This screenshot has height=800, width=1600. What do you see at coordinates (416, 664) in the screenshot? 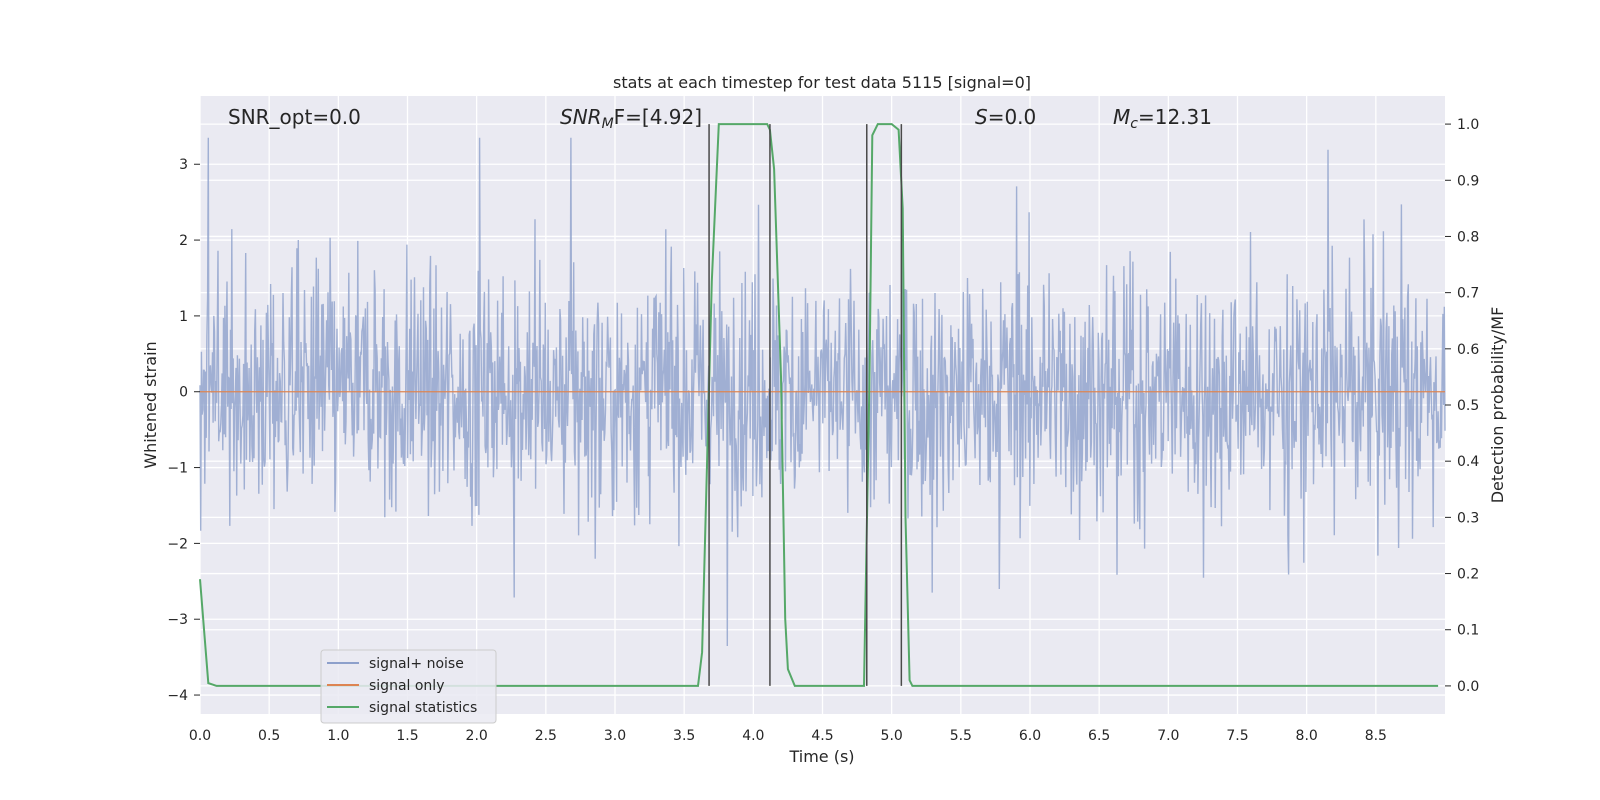
I see `legend-label-signal-noise: signal+ noise` at bounding box center [416, 664].